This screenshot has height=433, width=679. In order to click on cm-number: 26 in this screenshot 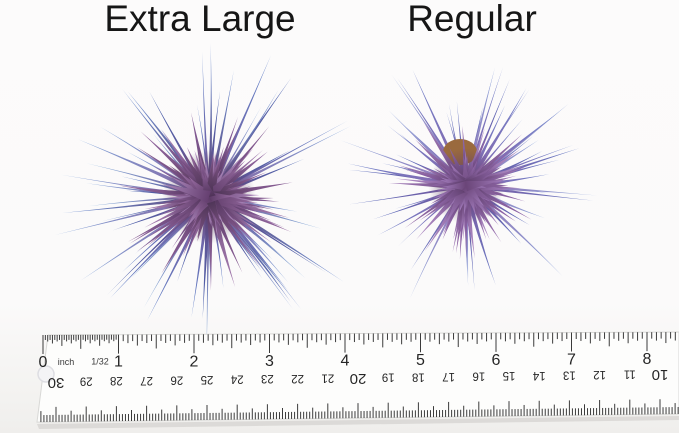, I will do `click(176, 379)`.